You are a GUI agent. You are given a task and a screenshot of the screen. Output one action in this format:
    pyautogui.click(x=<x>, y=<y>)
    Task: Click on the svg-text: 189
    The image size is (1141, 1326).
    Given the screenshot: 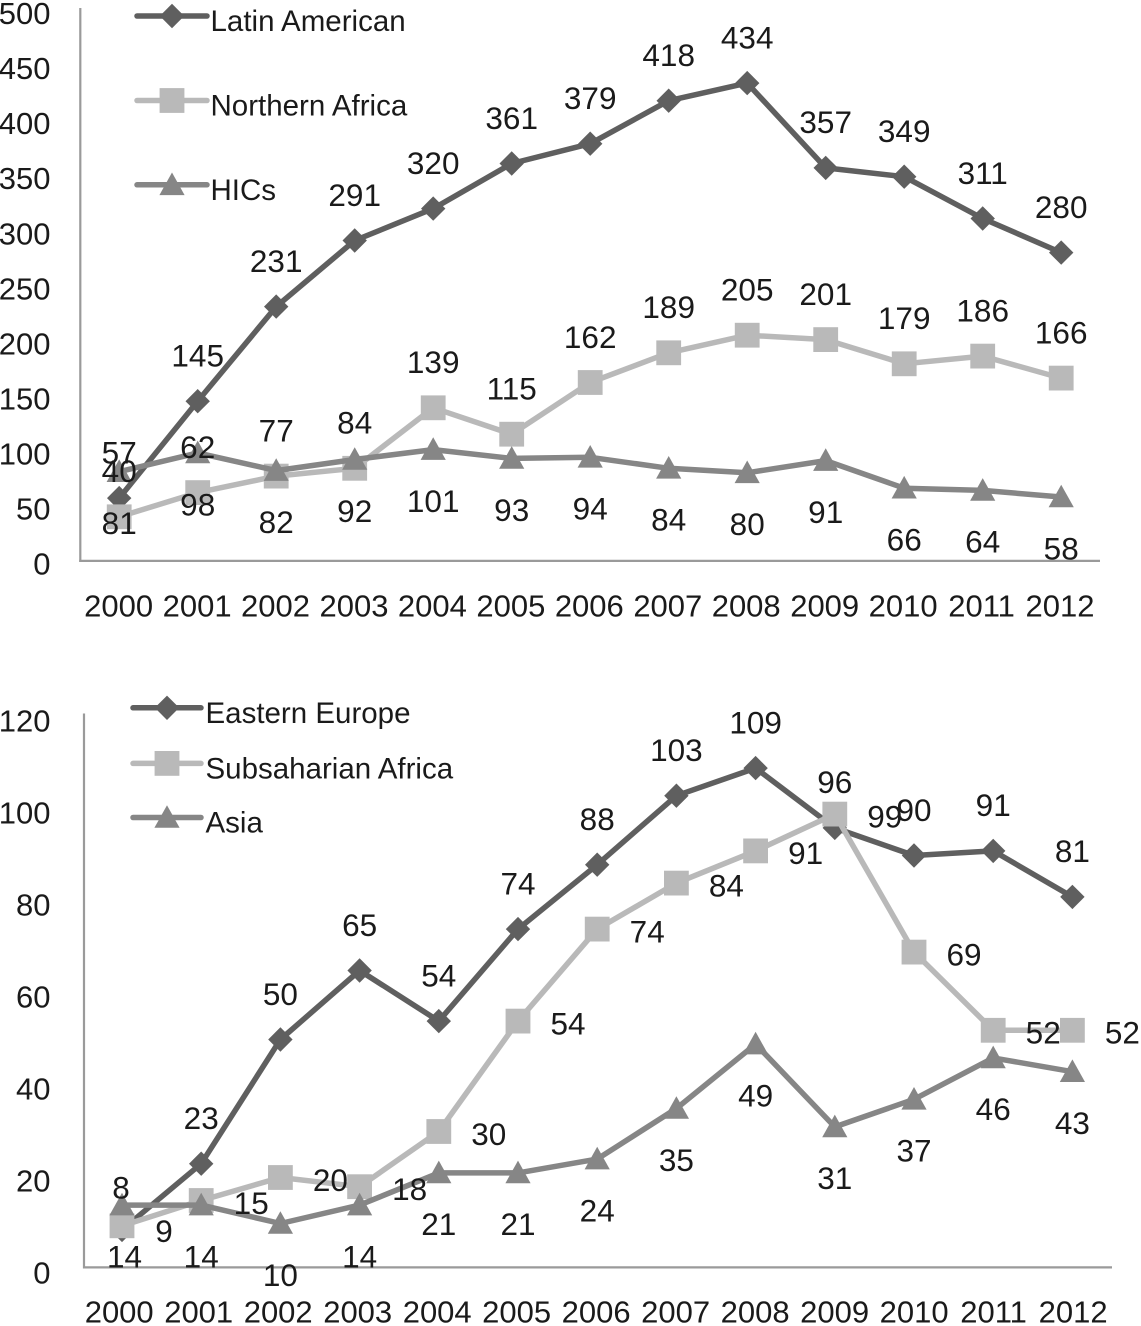 What is the action you would take?
    pyautogui.click(x=668, y=307)
    